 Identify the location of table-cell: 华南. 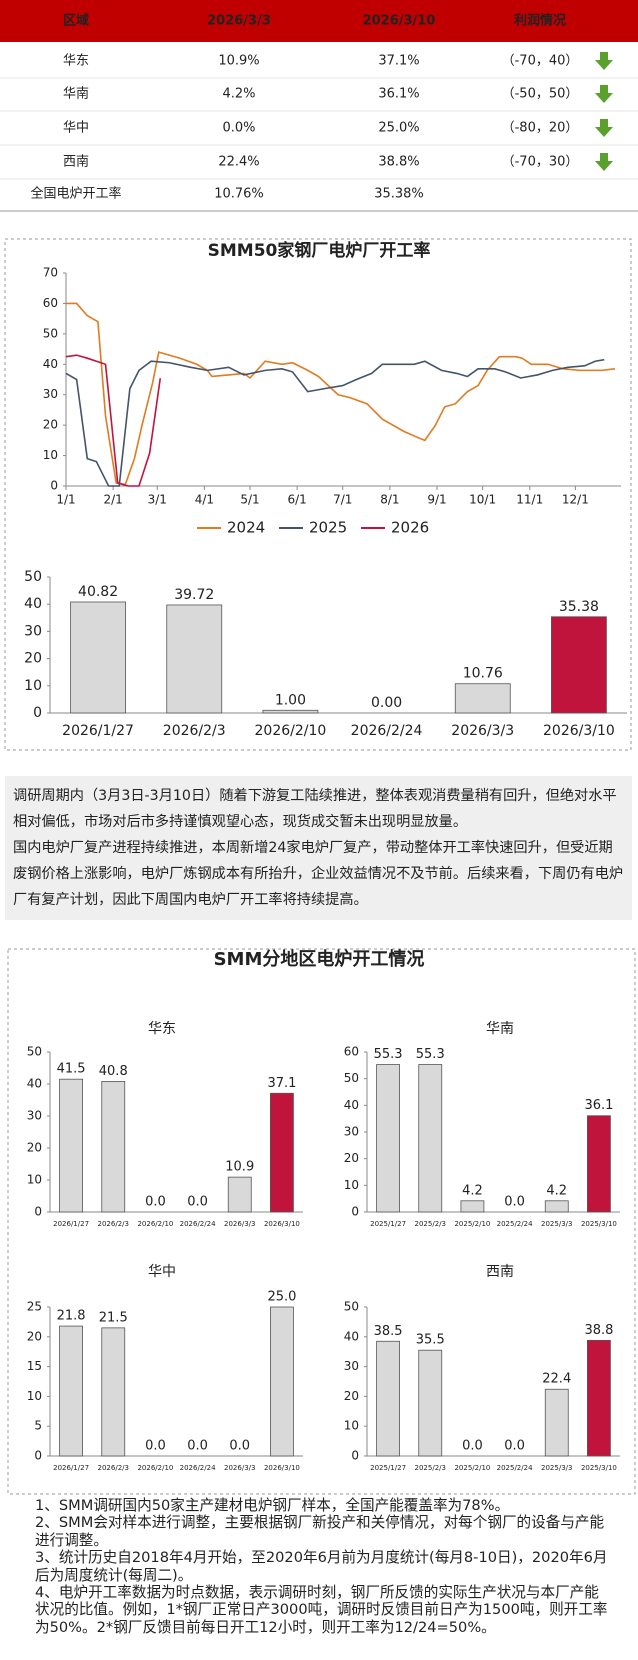
(76, 94).